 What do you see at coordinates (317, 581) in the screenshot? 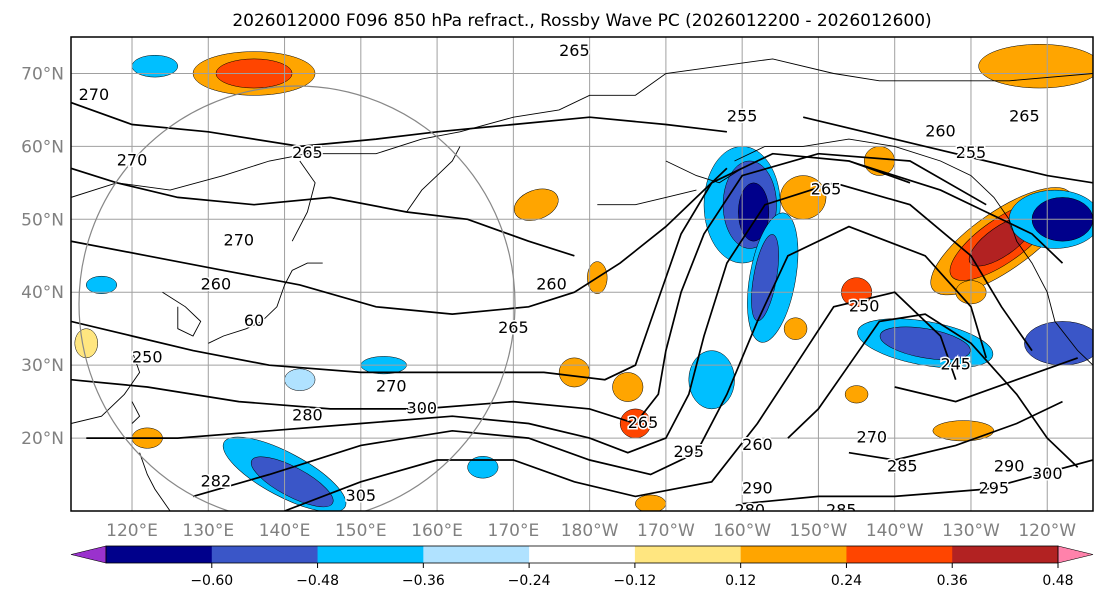
I see `colorbar-tick-label: −0.48` at bounding box center [317, 581].